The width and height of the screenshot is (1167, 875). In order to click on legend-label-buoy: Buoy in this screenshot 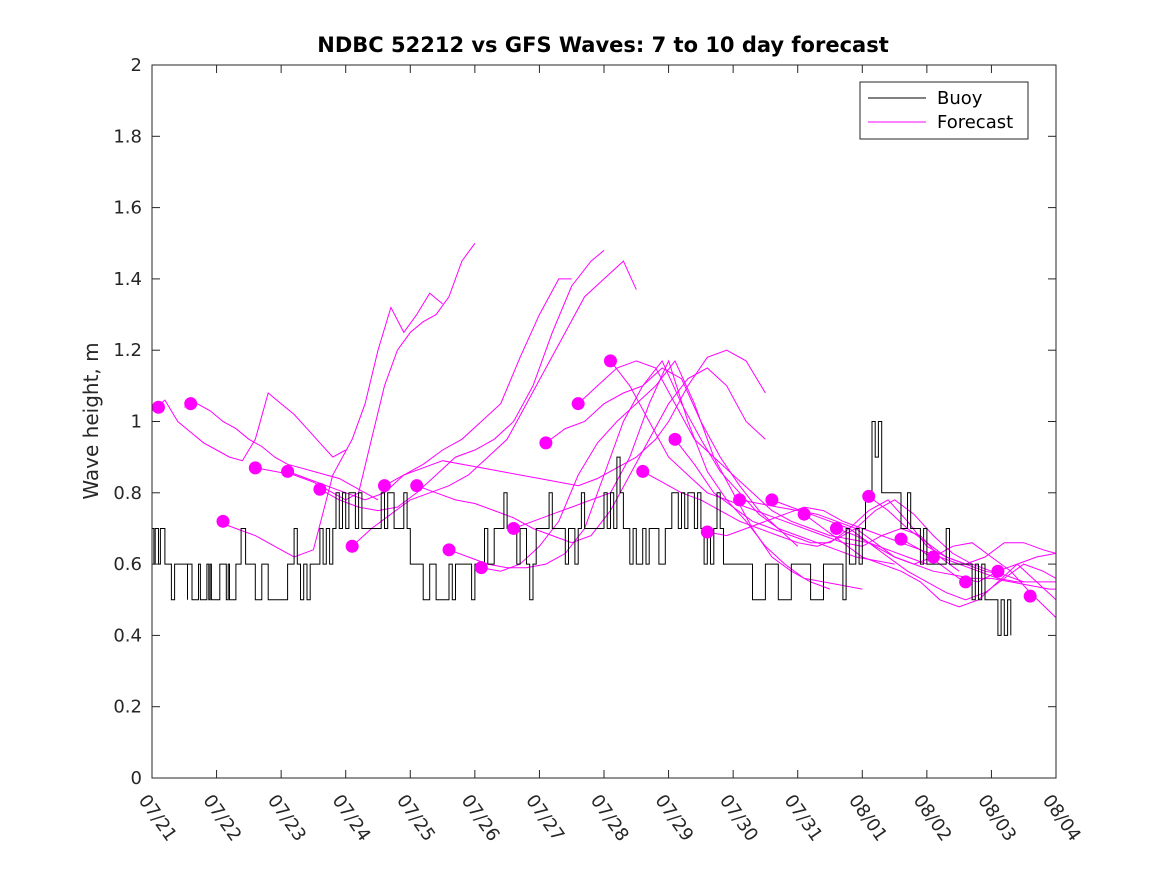, I will do `click(960, 98)`.